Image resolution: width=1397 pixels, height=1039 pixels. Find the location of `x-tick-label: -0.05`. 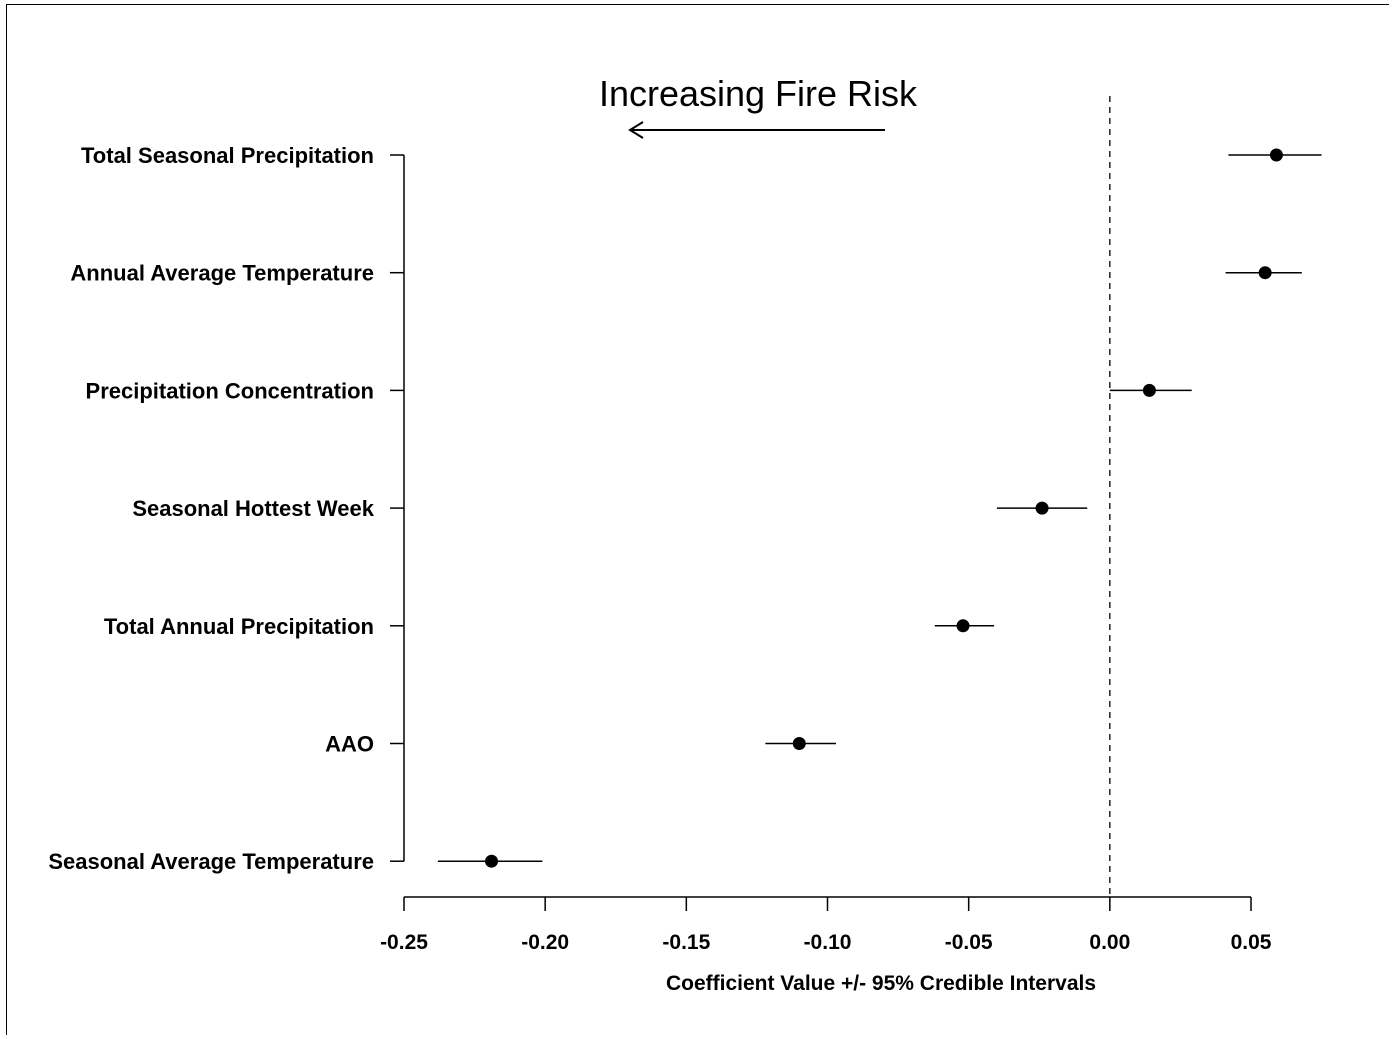

x-tick-label: -0.05 is located at coordinates (969, 942).